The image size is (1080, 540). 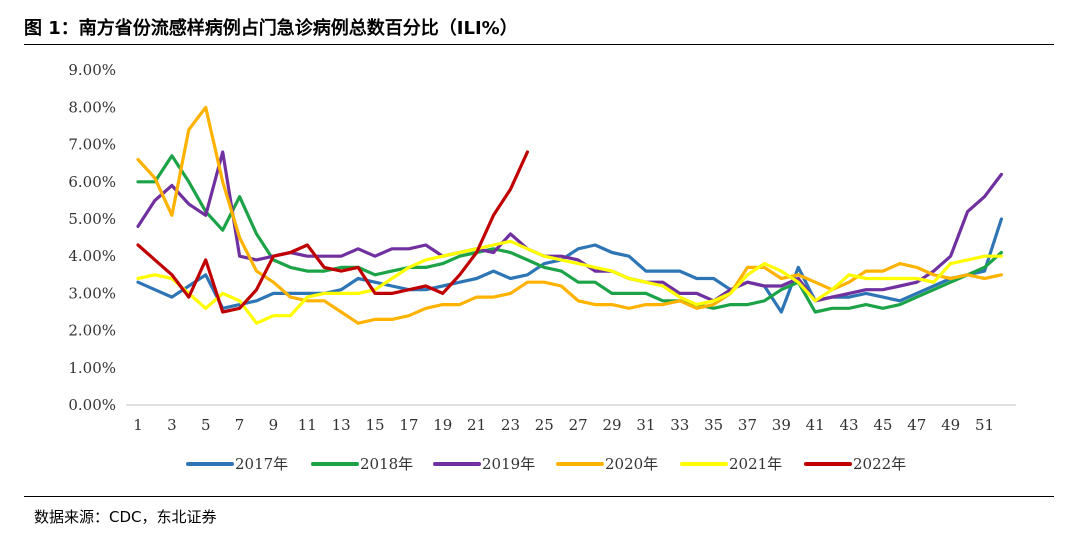 What do you see at coordinates (92, 107) in the screenshot?
I see `y-tick-label: 8.00%` at bounding box center [92, 107].